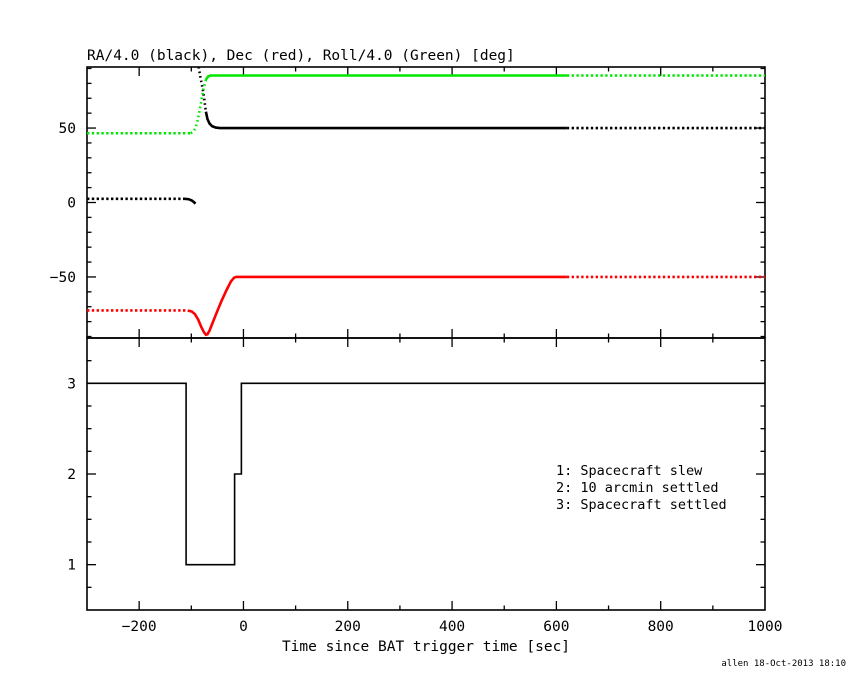  What do you see at coordinates (348, 627) in the screenshot?
I see `x-tick-label: 200` at bounding box center [348, 627].